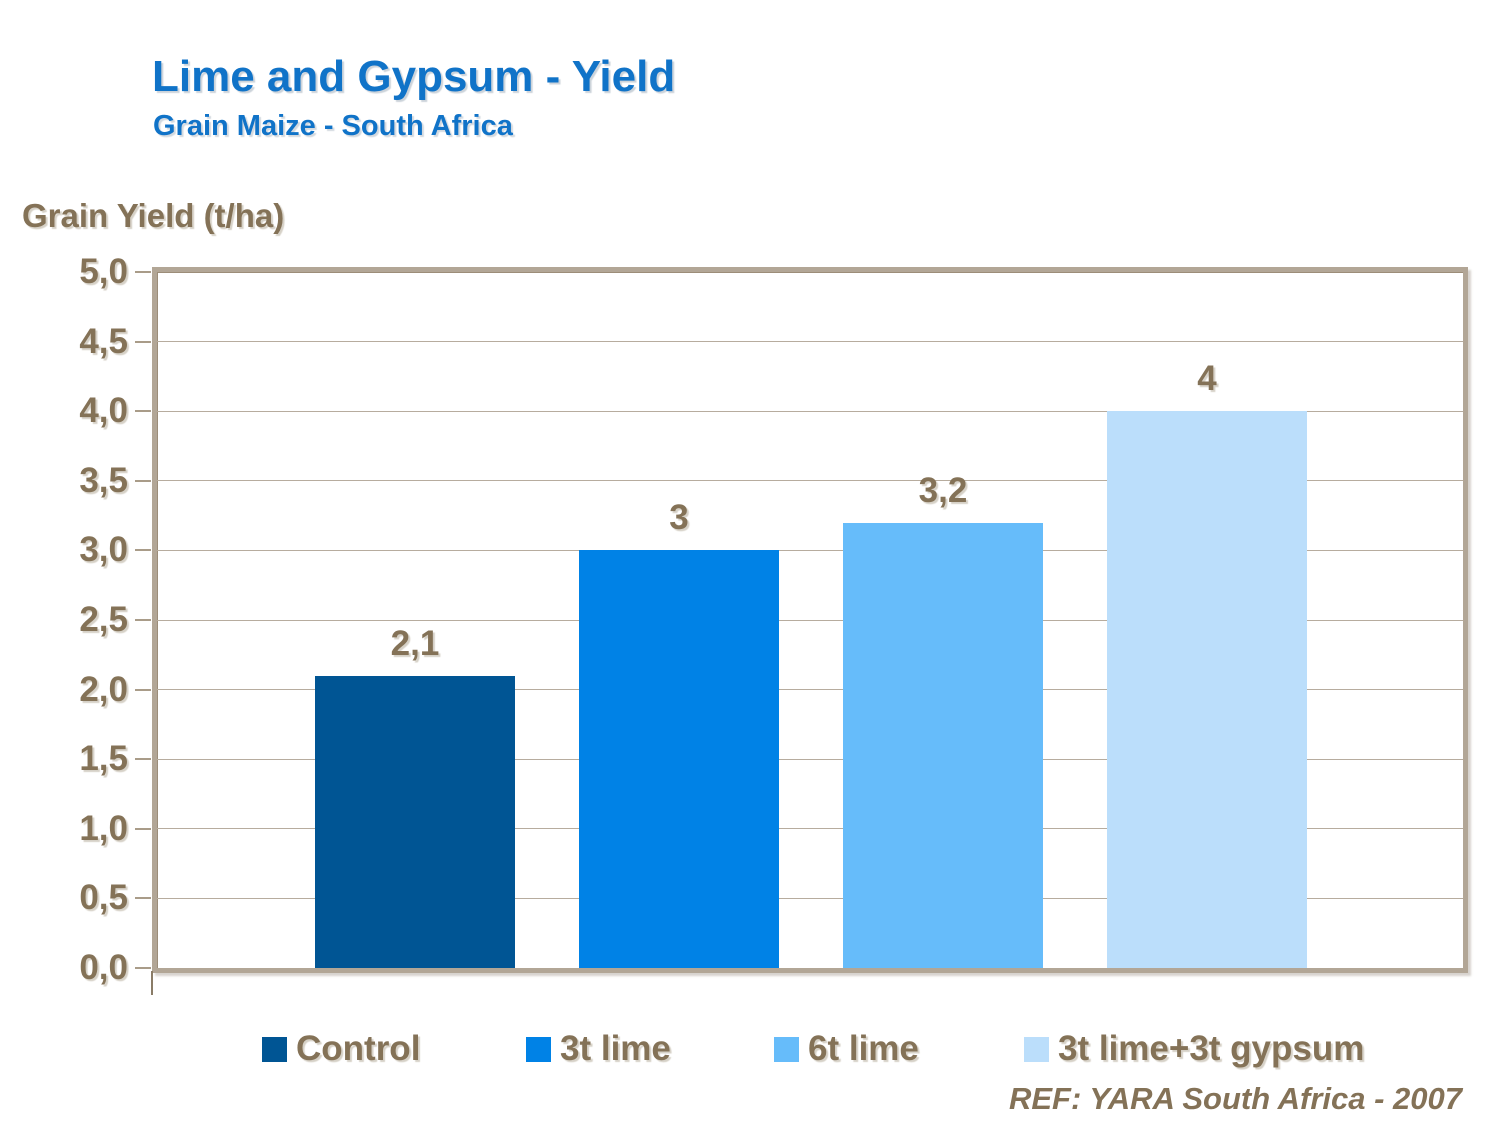 This screenshot has width=1500, height=1125. Describe the element at coordinates (750, 1052) in the screenshot. I see `legend: Control 3t lime 6t lime 3t lime+3t gypsum` at that location.